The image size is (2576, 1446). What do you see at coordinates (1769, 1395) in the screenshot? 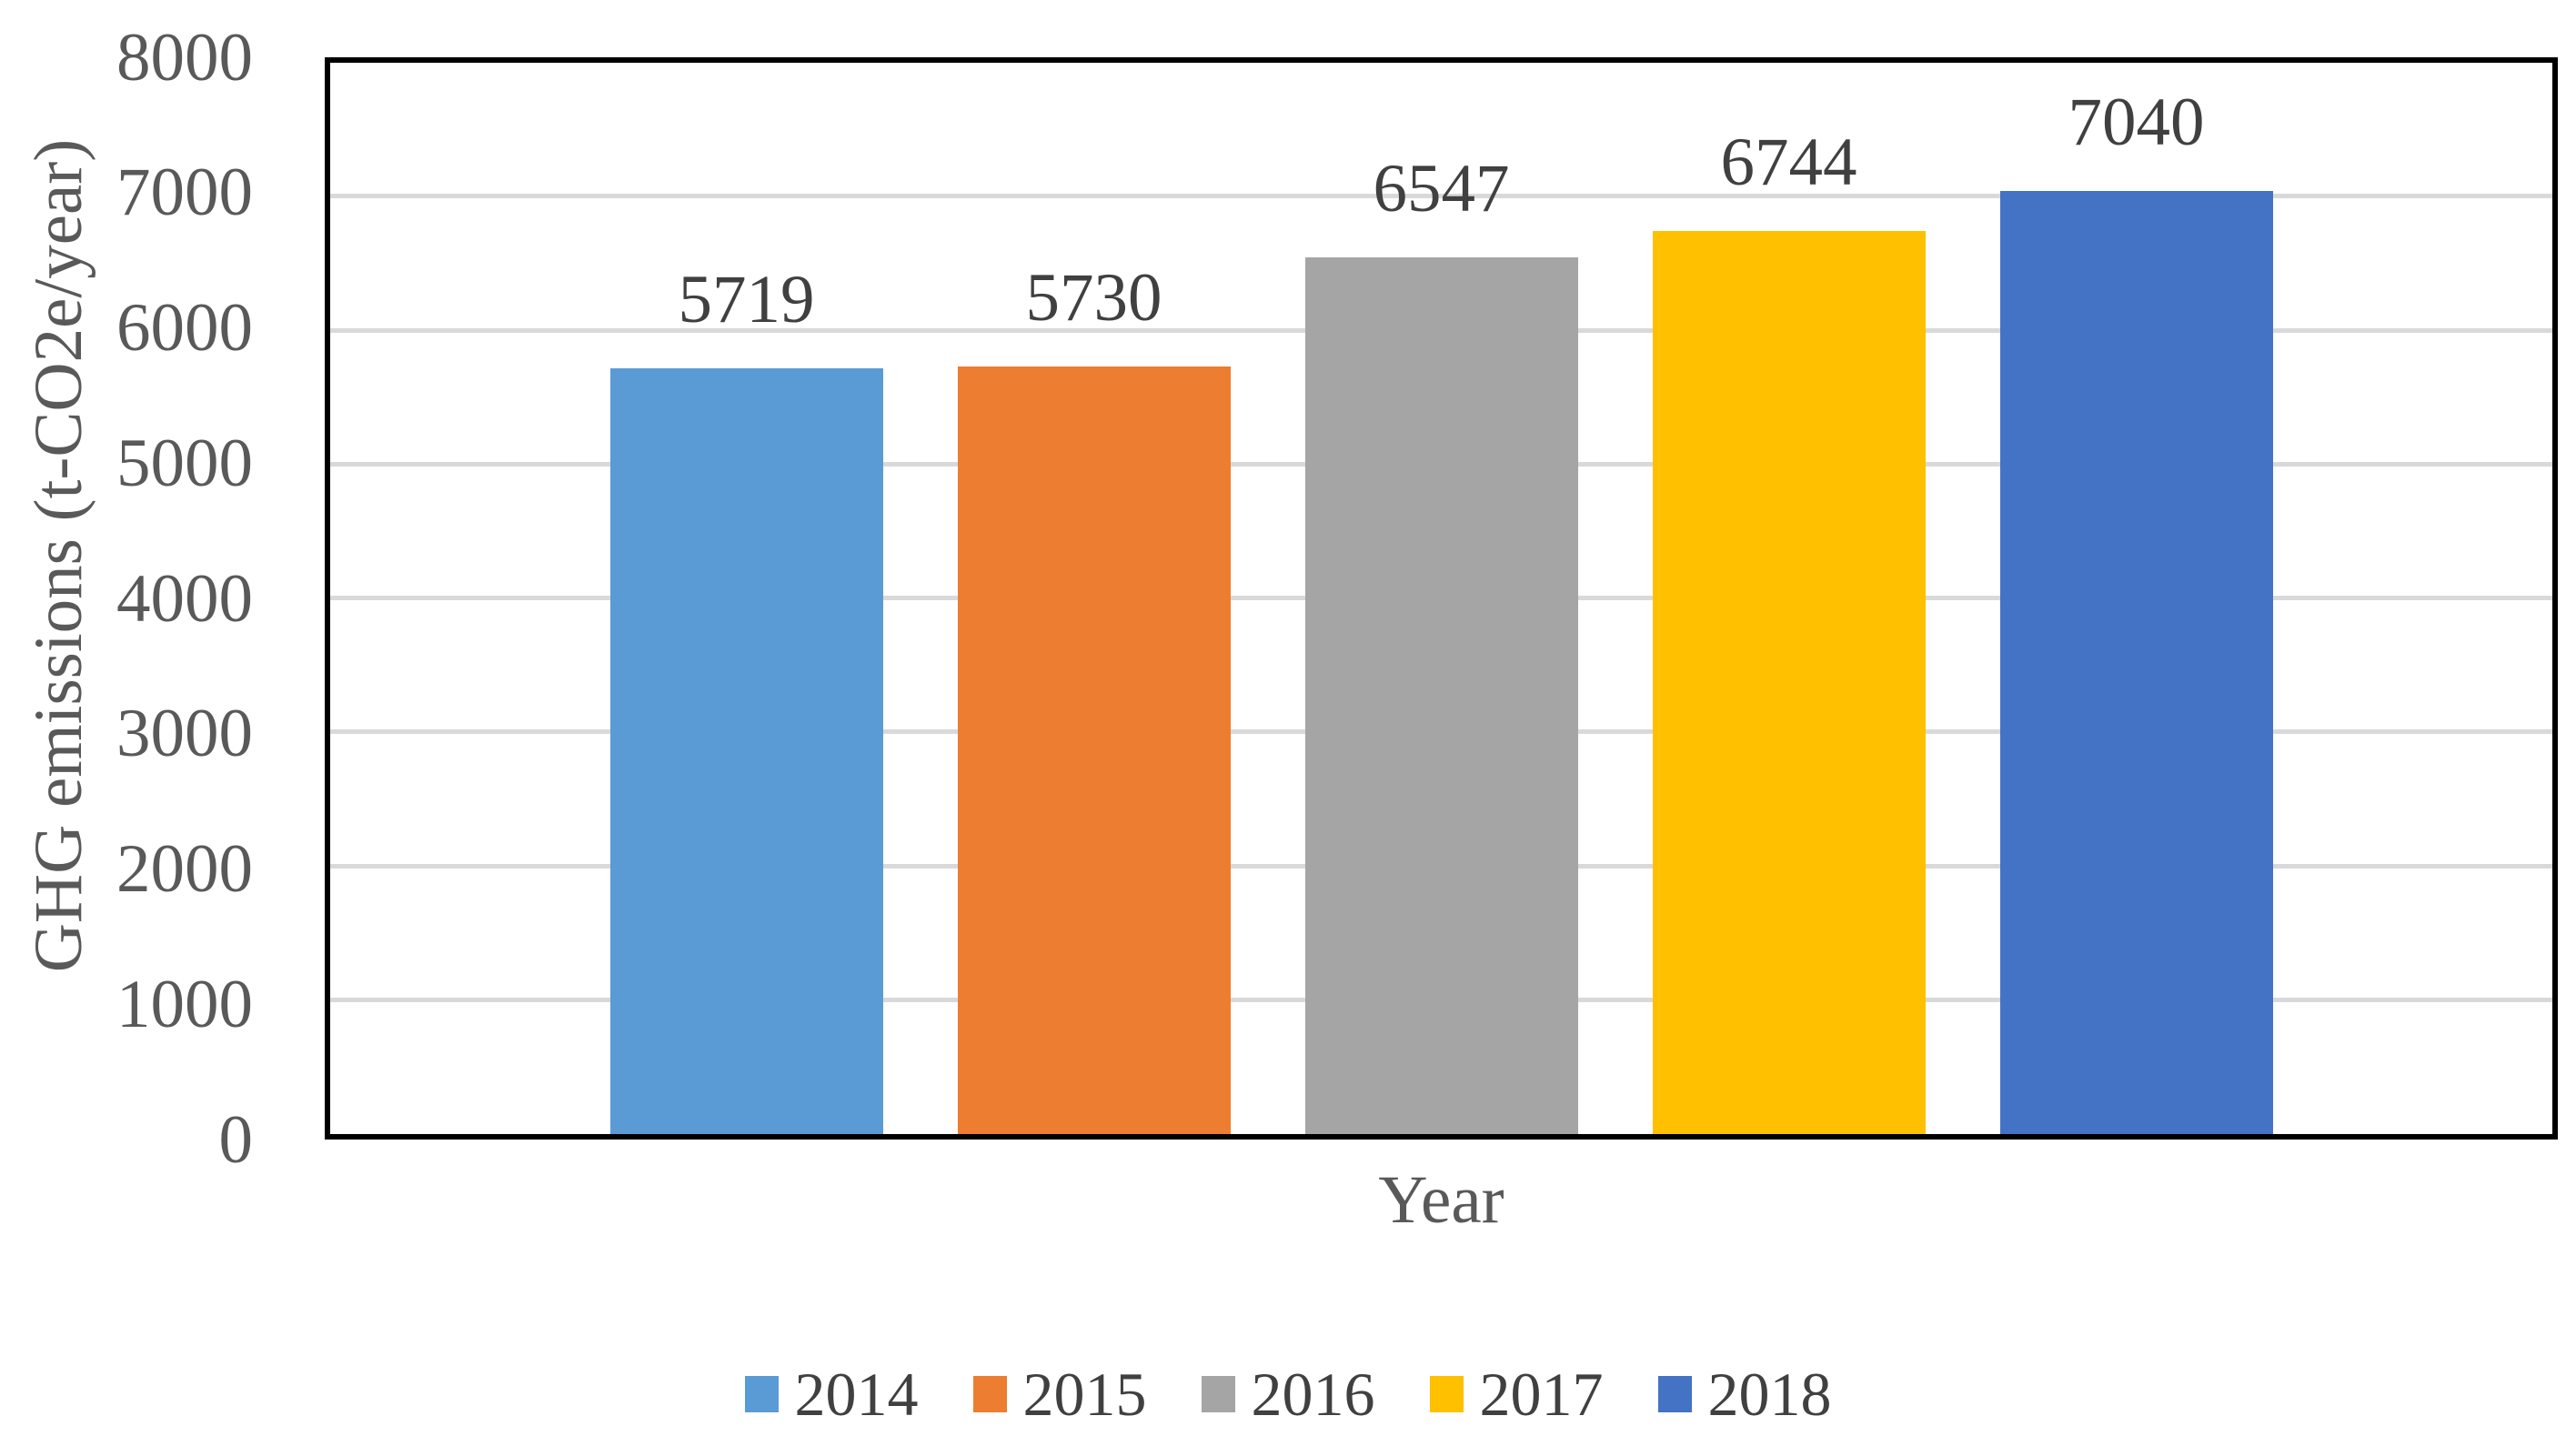
I see `legend-label-2018: 2018` at bounding box center [1769, 1395].